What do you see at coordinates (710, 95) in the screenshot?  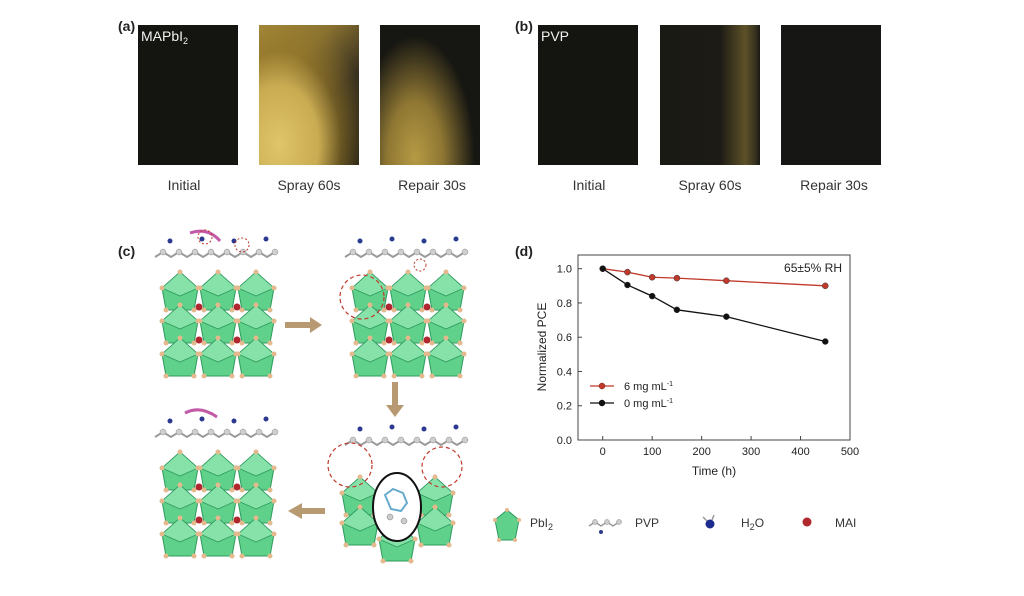 I see `photo-b-spray` at bounding box center [710, 95].